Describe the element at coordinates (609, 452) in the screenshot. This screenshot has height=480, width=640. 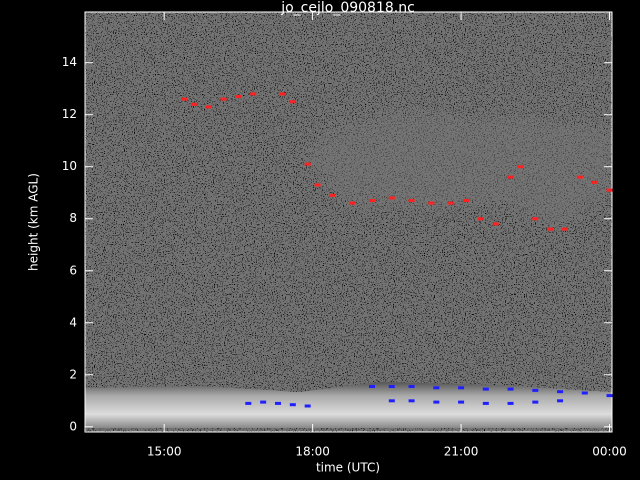
I see `x-tick-label: 00:00` at that location.